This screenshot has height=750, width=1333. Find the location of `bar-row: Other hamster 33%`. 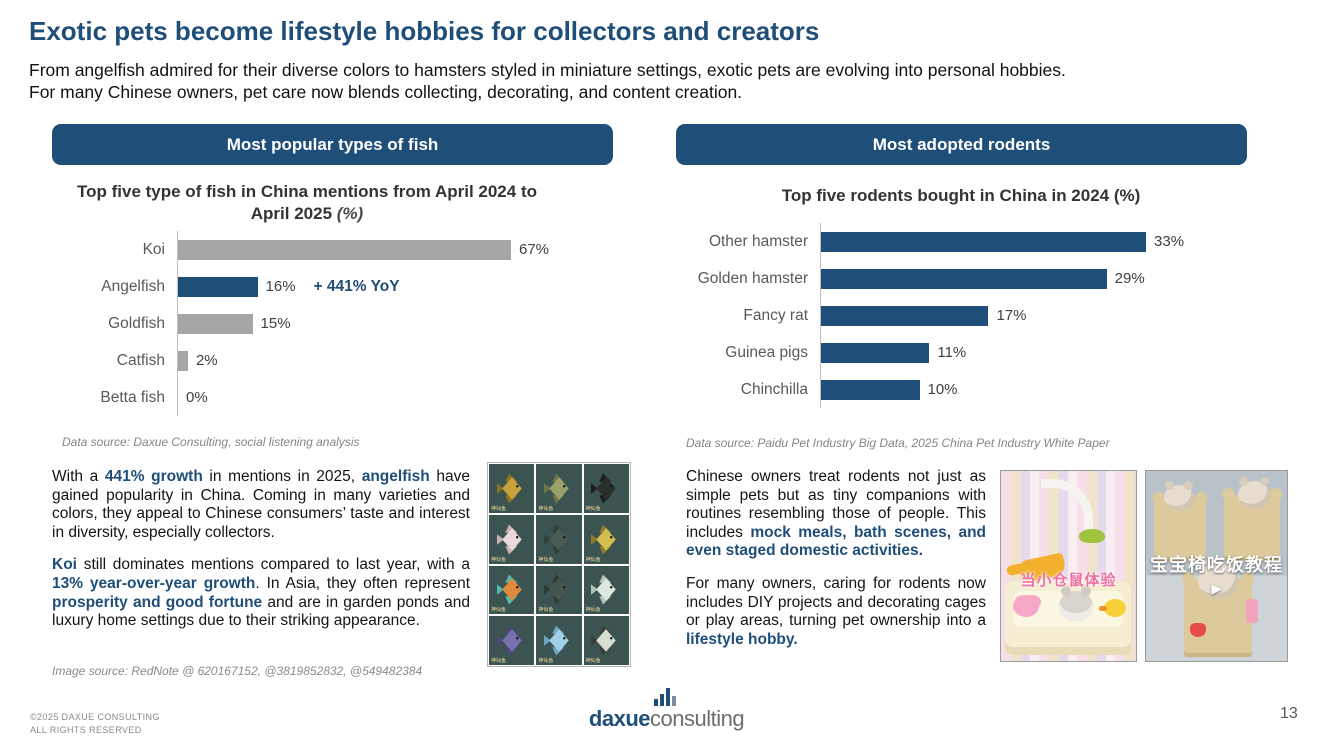

bar-row: Other hamster 33% is located at coordinates (976, 241).